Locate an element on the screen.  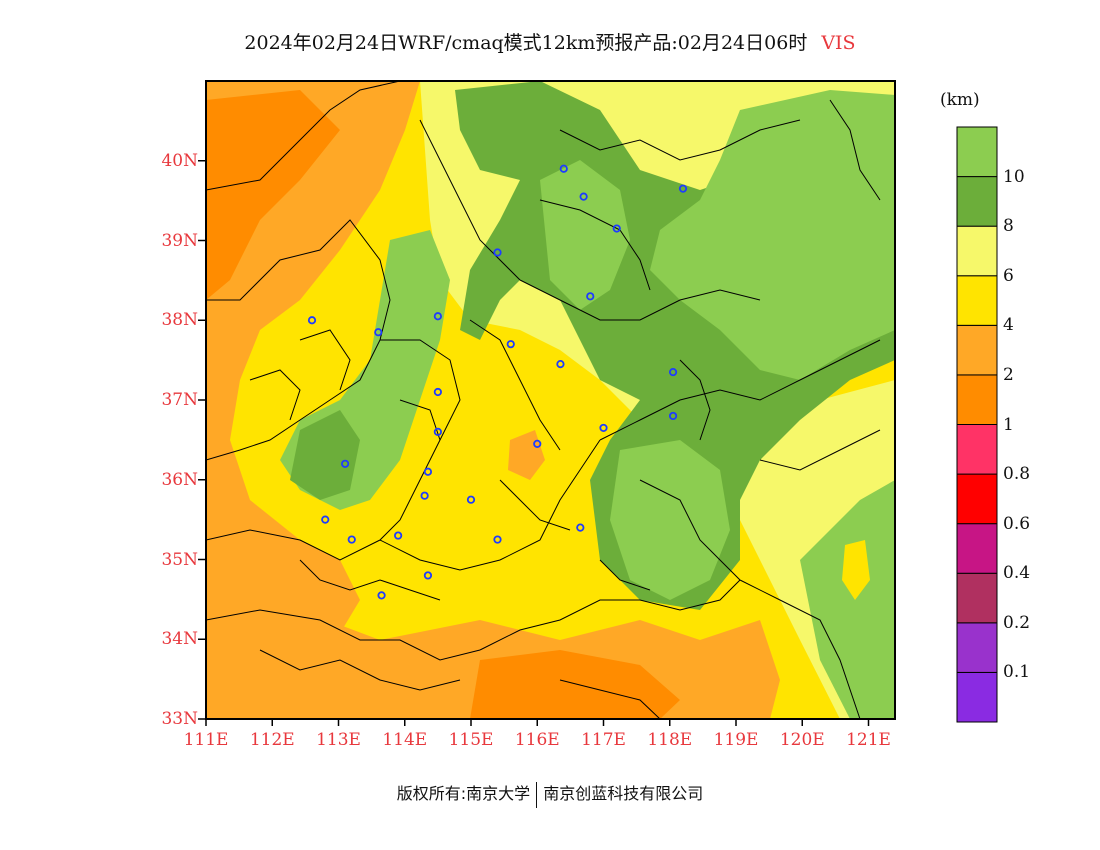
lon-tick-label: 113E is located at coordinates (338, 740).